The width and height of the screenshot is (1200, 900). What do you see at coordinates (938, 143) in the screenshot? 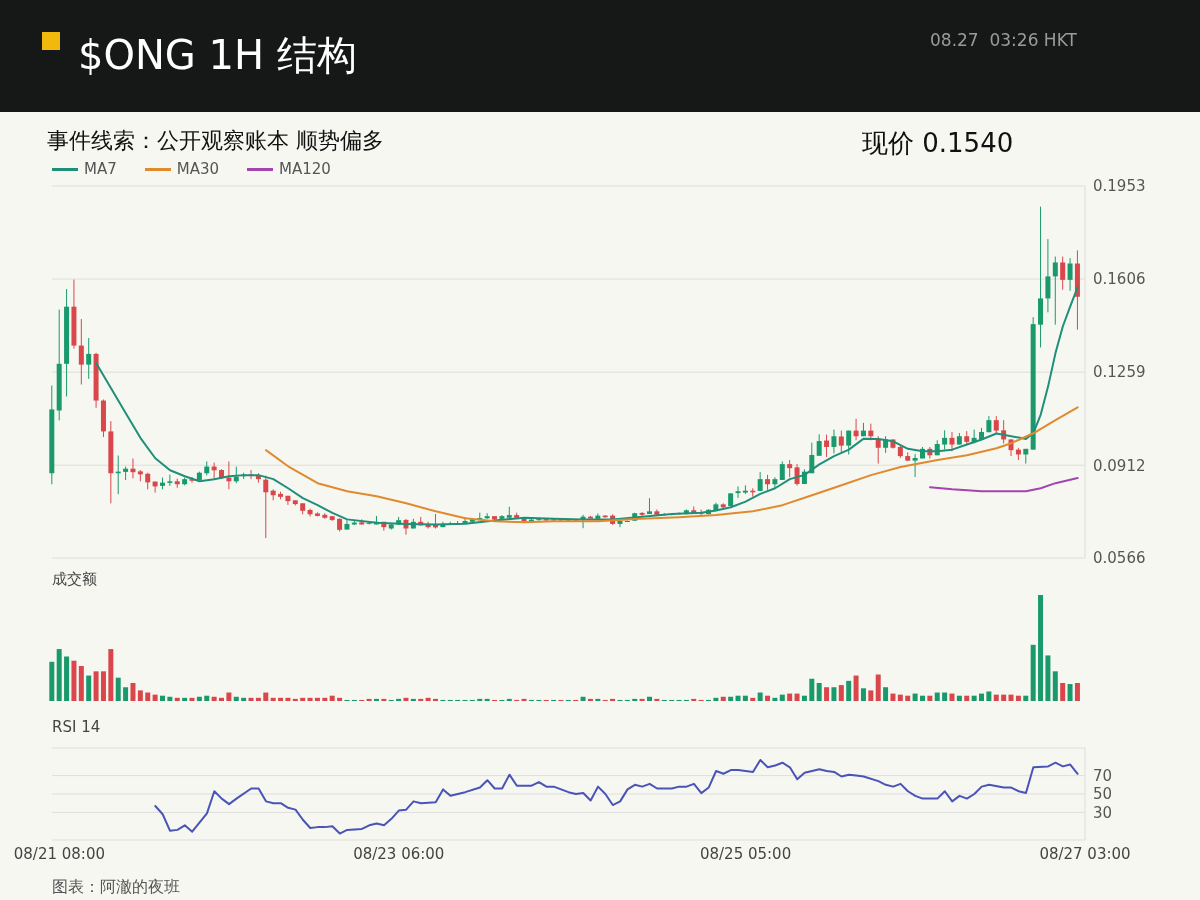
I see `text: 现价 0.1540` at bounding box center [938, 143].